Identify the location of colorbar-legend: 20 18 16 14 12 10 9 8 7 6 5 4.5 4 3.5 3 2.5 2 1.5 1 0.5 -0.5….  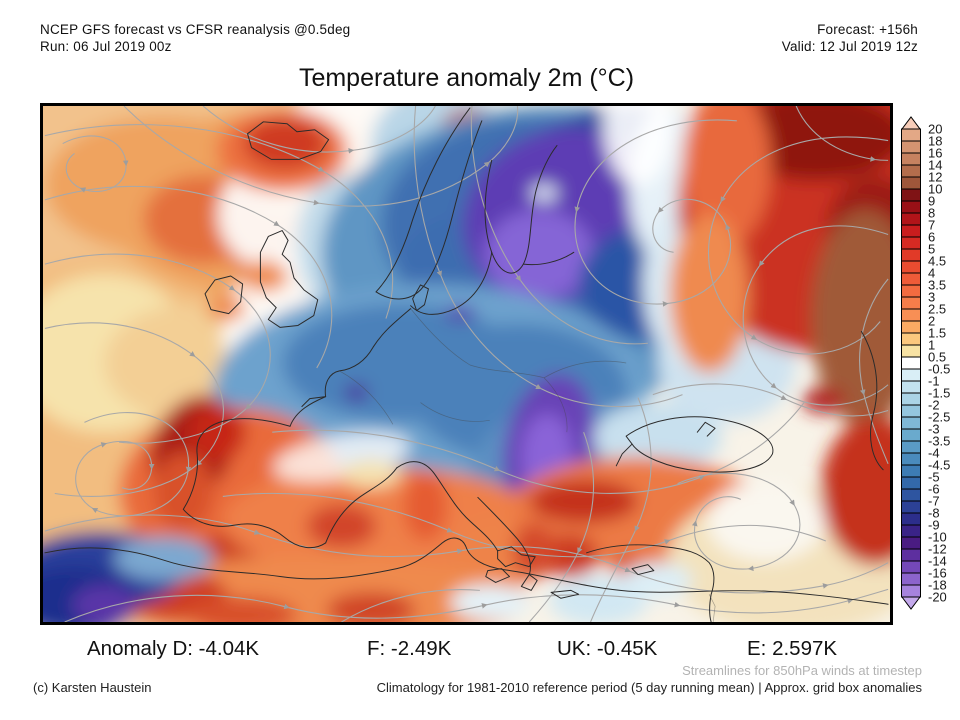
(930, 368).